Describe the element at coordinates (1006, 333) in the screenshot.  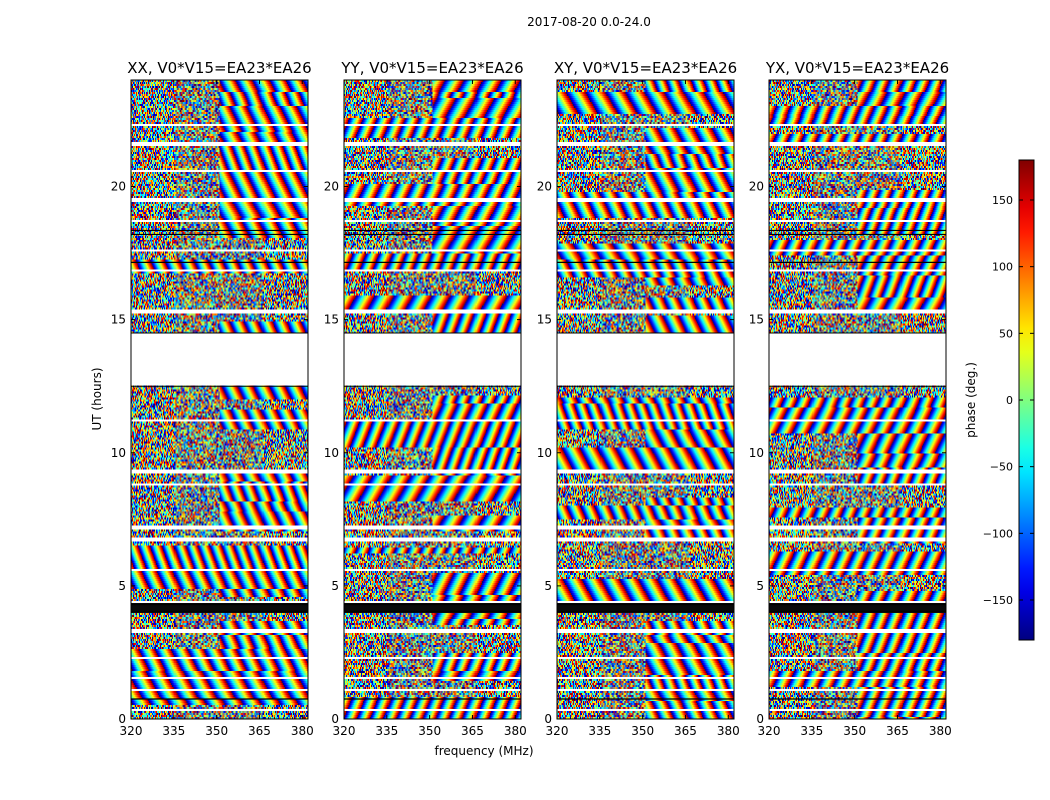
I see `colorbar-tick-label: 50` at that location.